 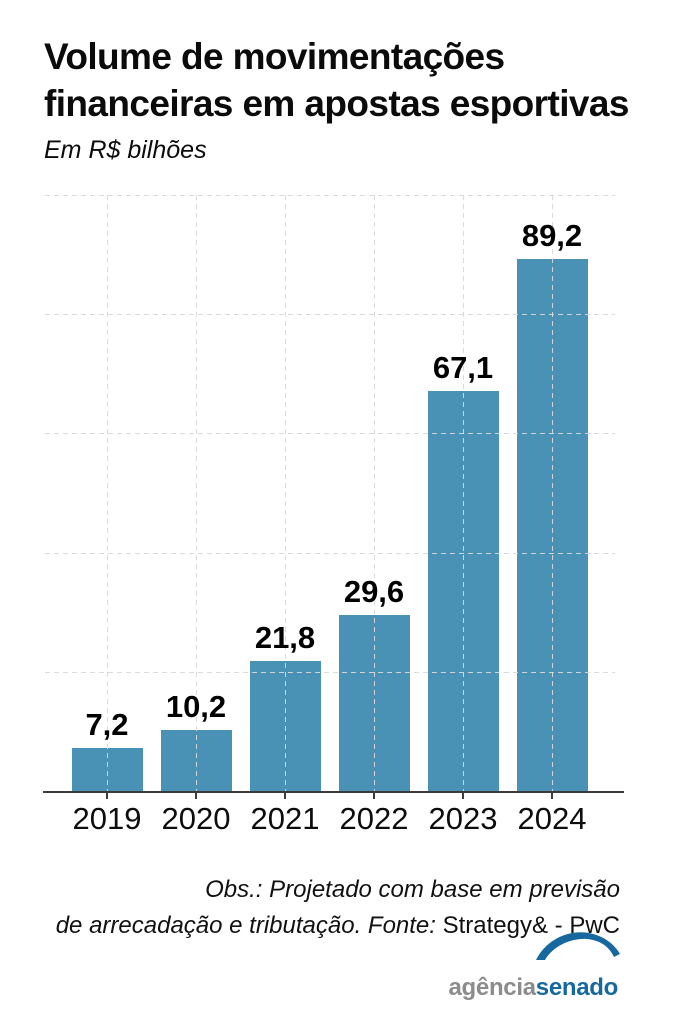 I want to click on source-note-line1: Obs.: Projetado com base em previsão, so click(x=412, y=889).